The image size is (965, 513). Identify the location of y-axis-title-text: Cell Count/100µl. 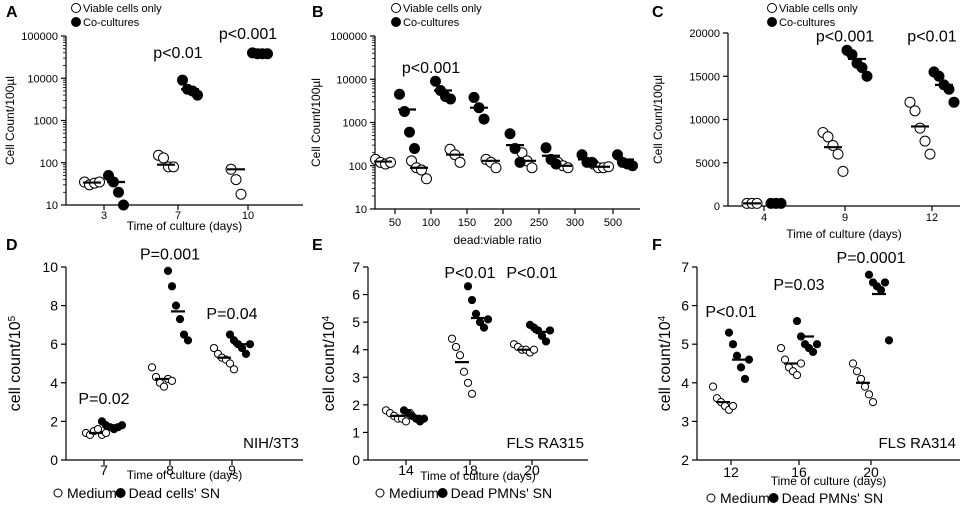
(658, 119).